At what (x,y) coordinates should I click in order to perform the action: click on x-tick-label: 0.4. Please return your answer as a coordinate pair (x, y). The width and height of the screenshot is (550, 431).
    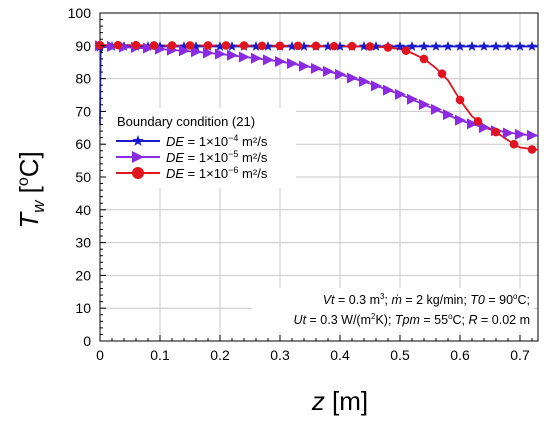
    Looking at the image, I should click on (340, 355).